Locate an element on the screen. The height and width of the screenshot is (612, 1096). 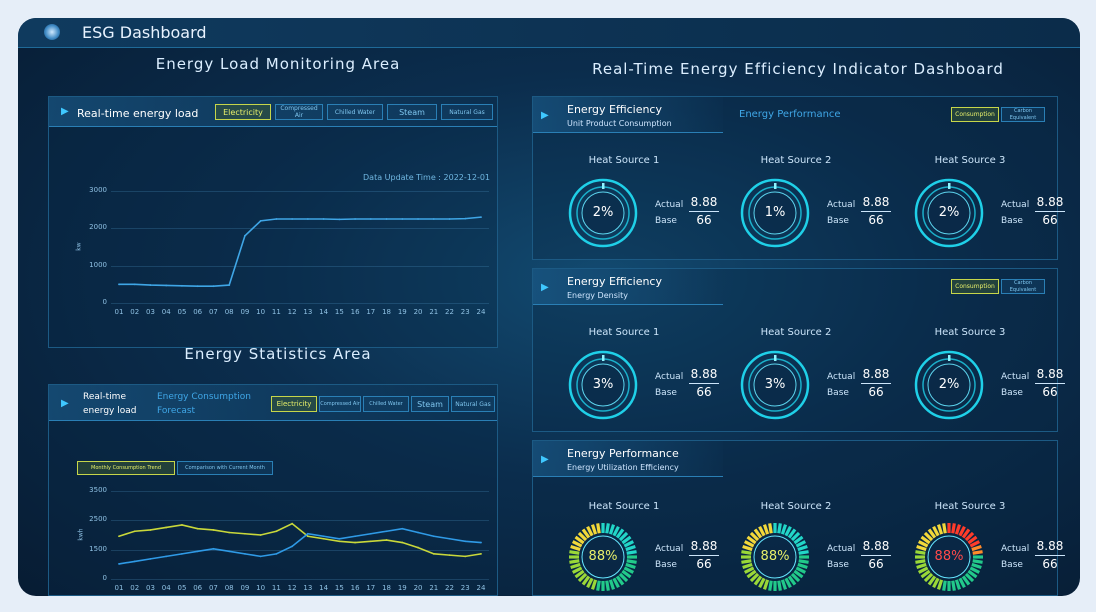
series-line is located at coordinates (300, 540).